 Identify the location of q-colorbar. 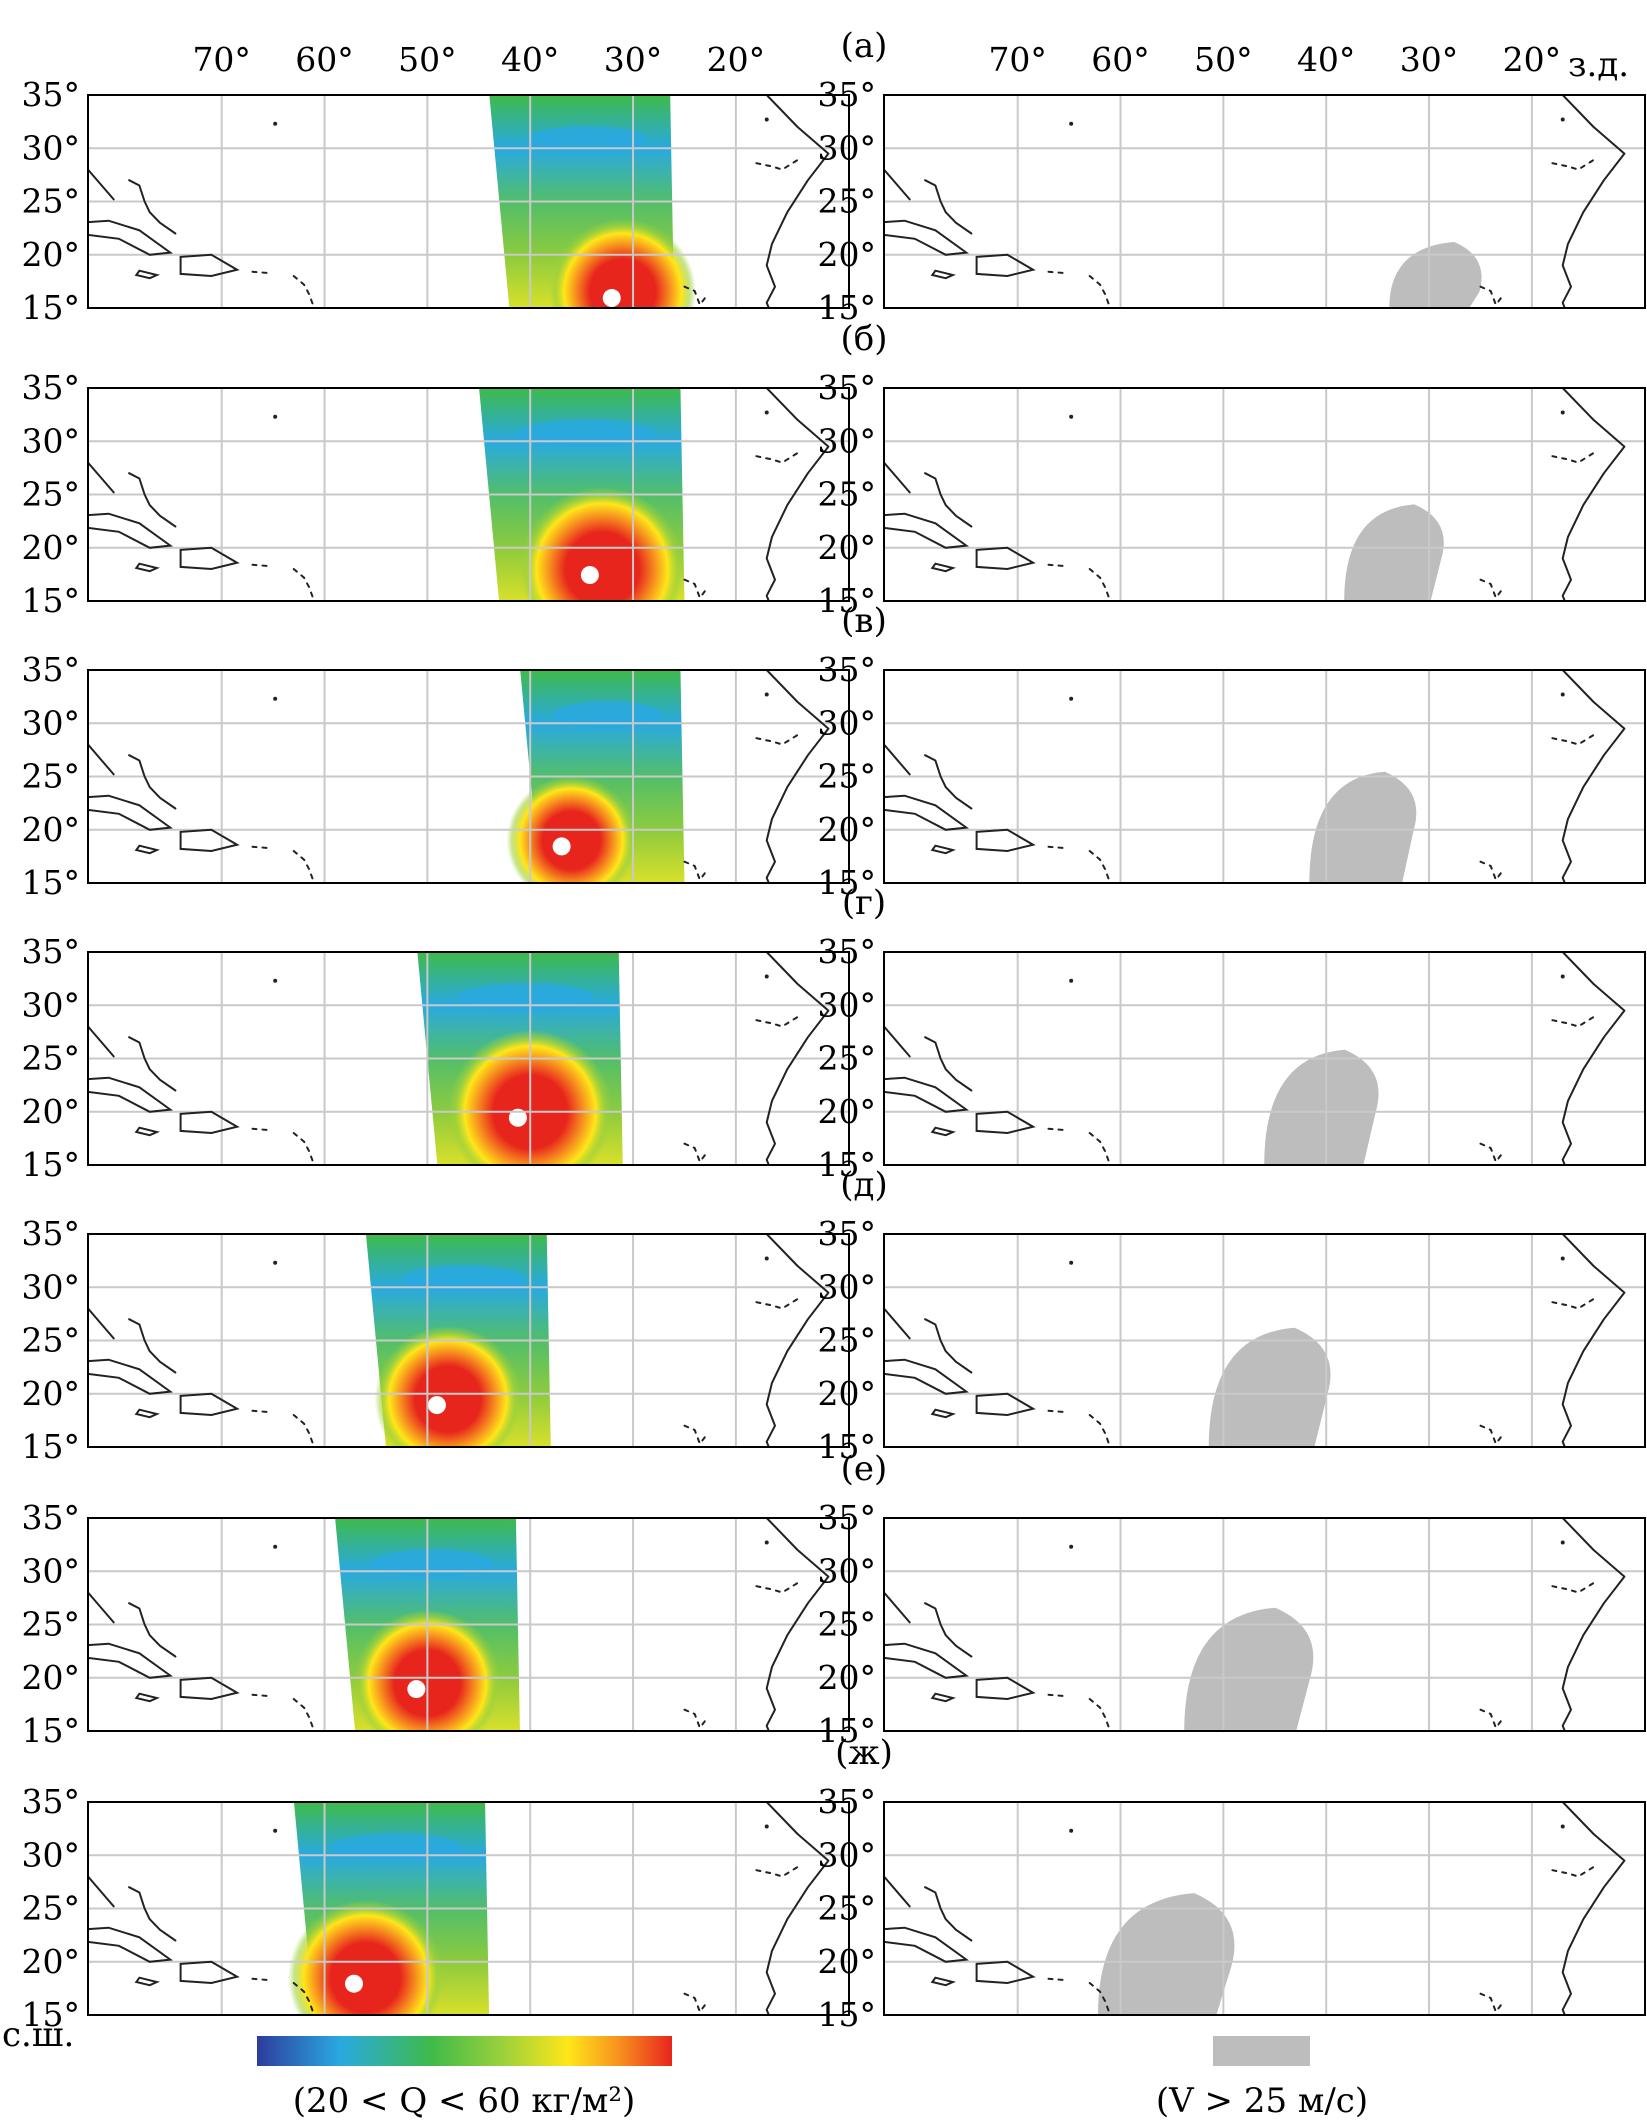
(464, 2051).